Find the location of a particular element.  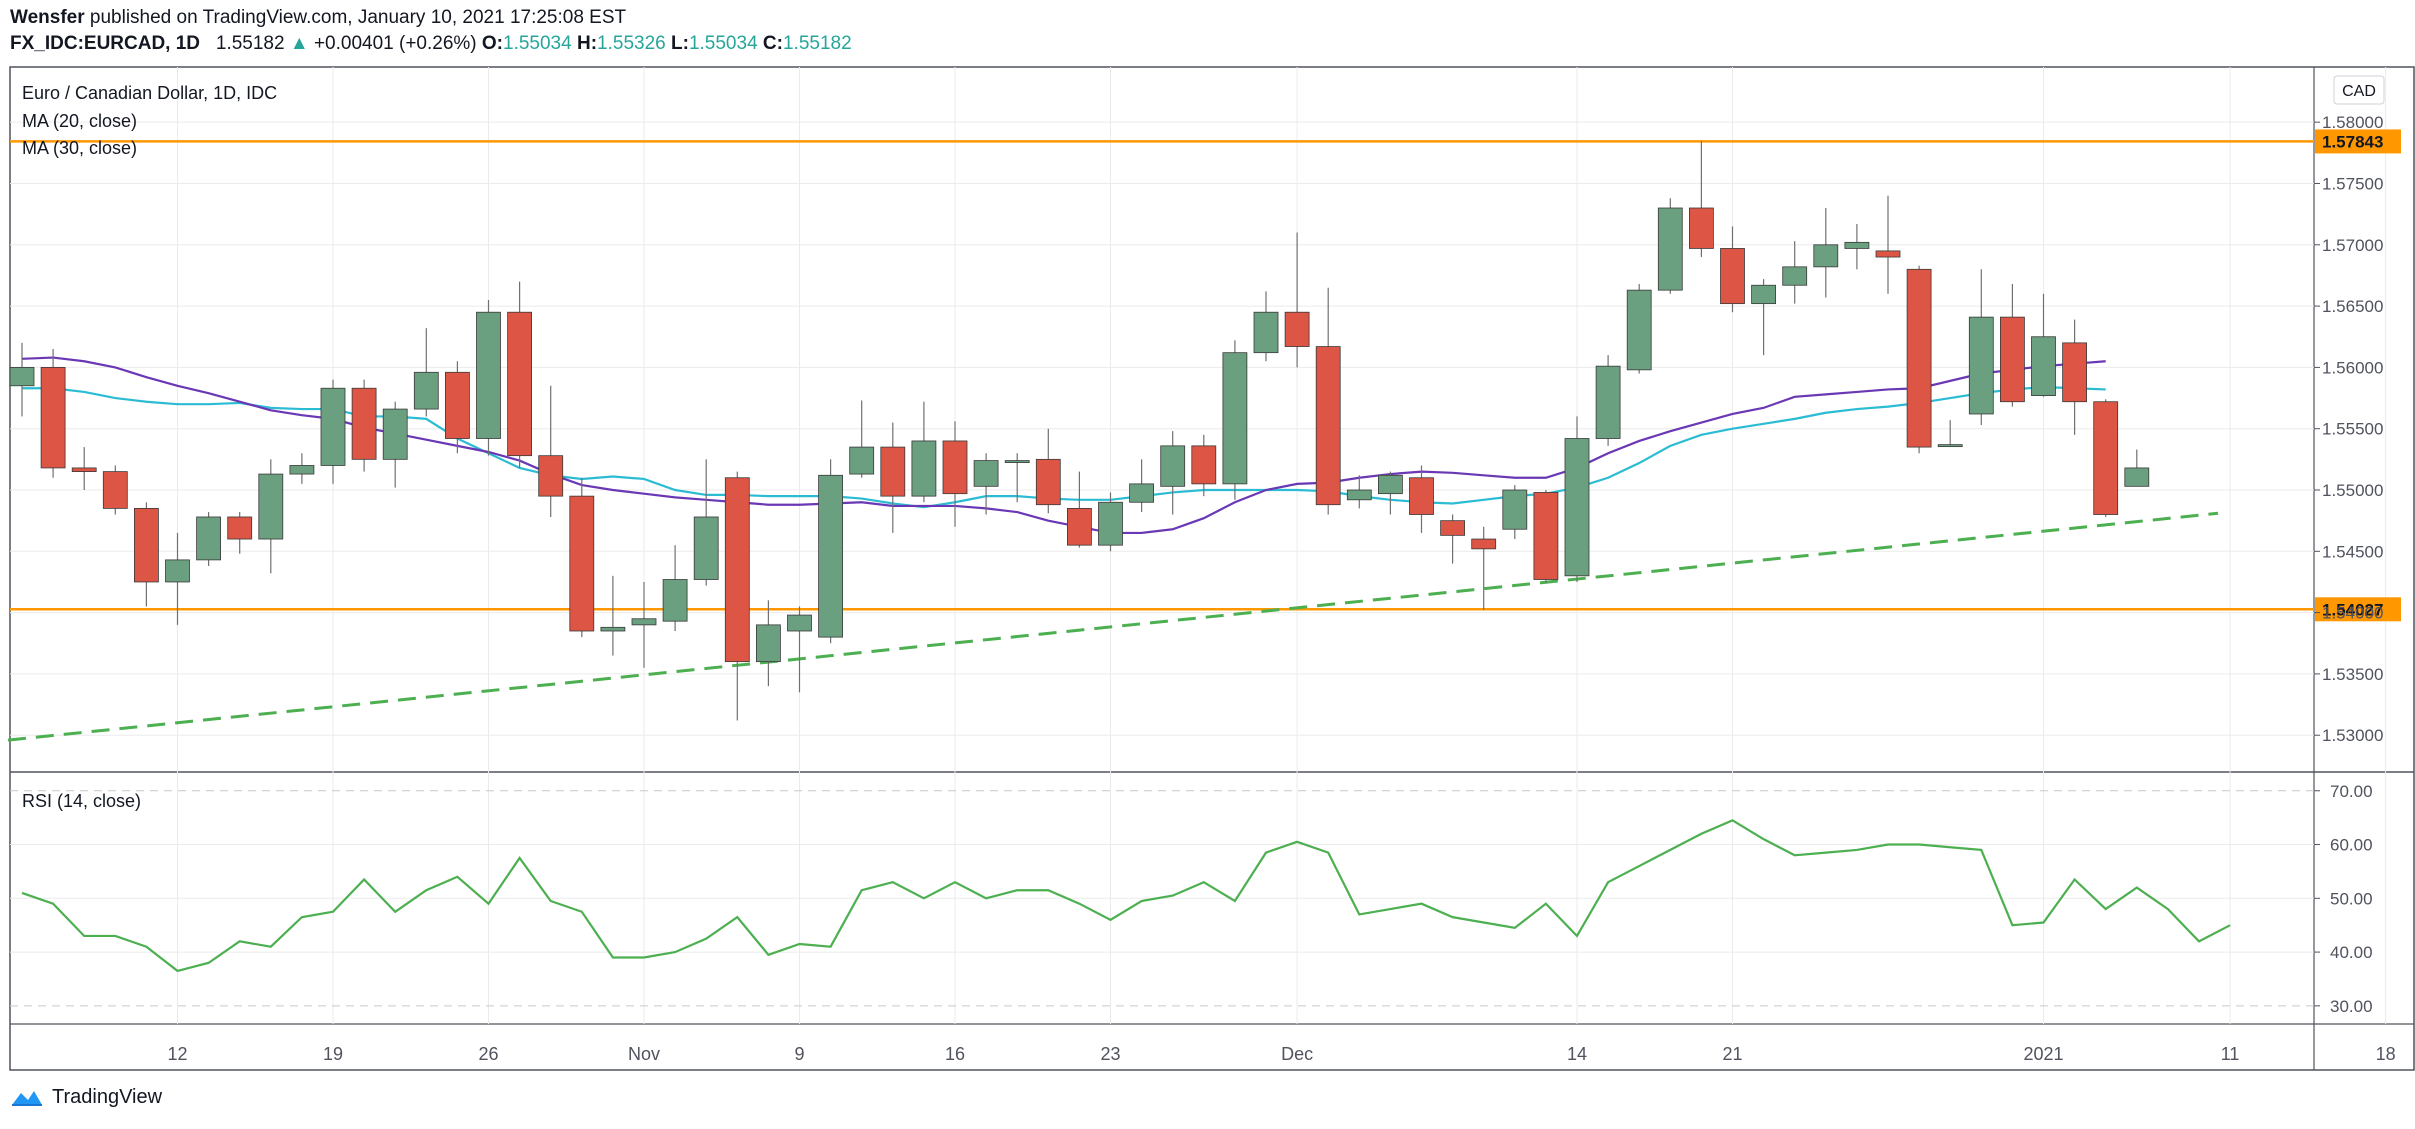

rsi-line is located at coordinates (1126, 896).